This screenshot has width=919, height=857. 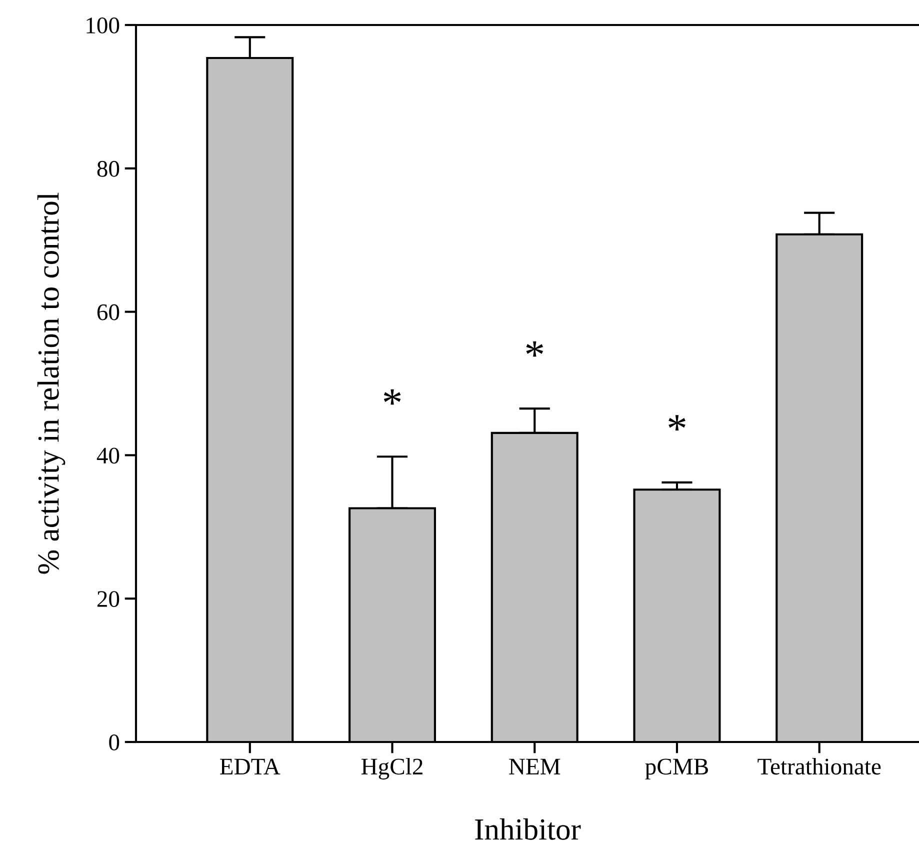 I want to click on x-tick-label: HgCl2, so click(x=391, y=769).